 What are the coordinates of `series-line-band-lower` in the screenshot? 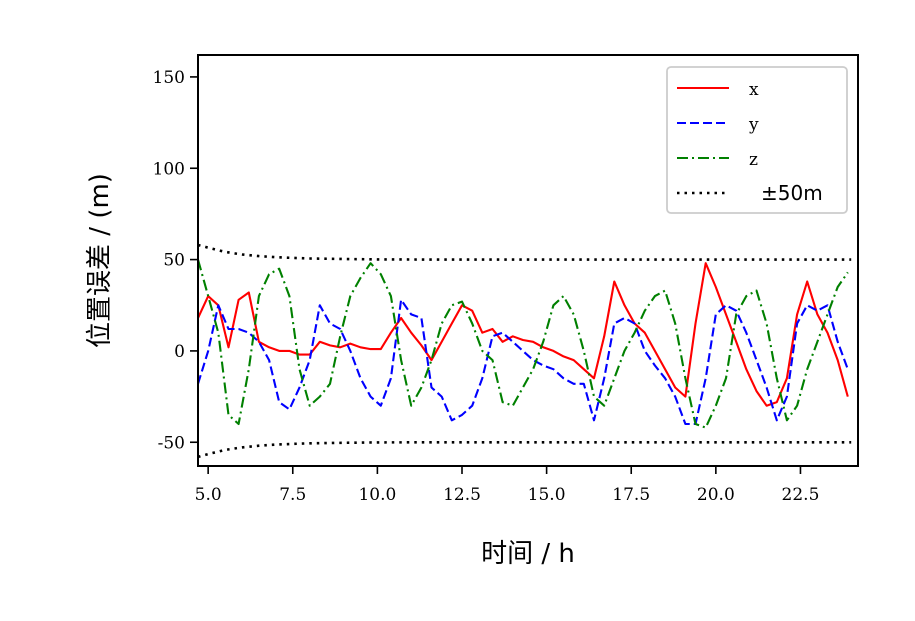 It's located at (525, 449).